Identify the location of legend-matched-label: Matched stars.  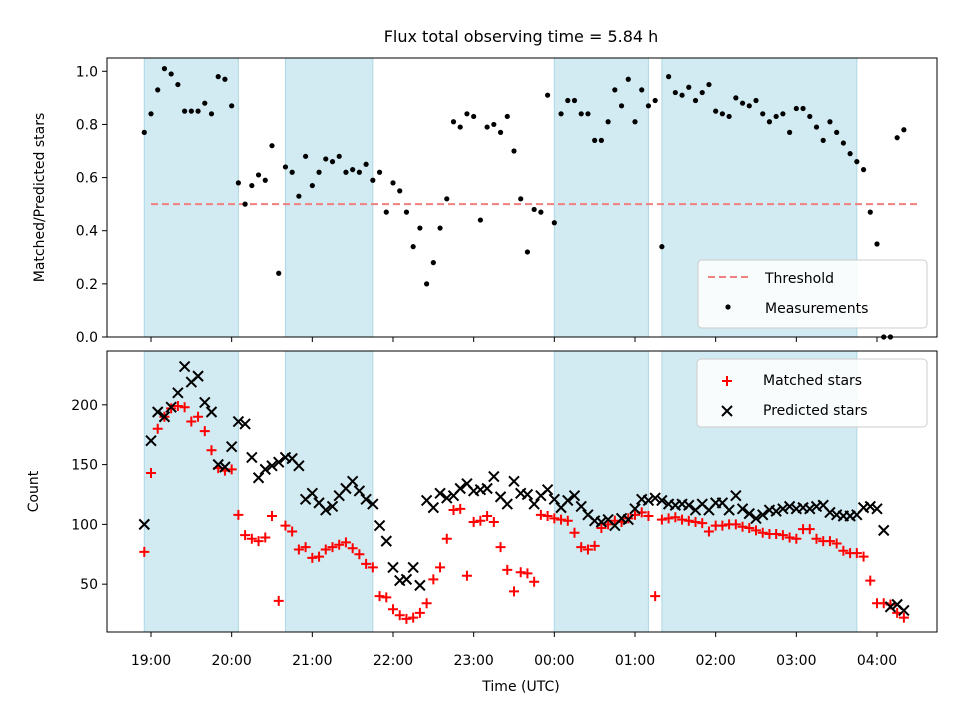
(812, 381).